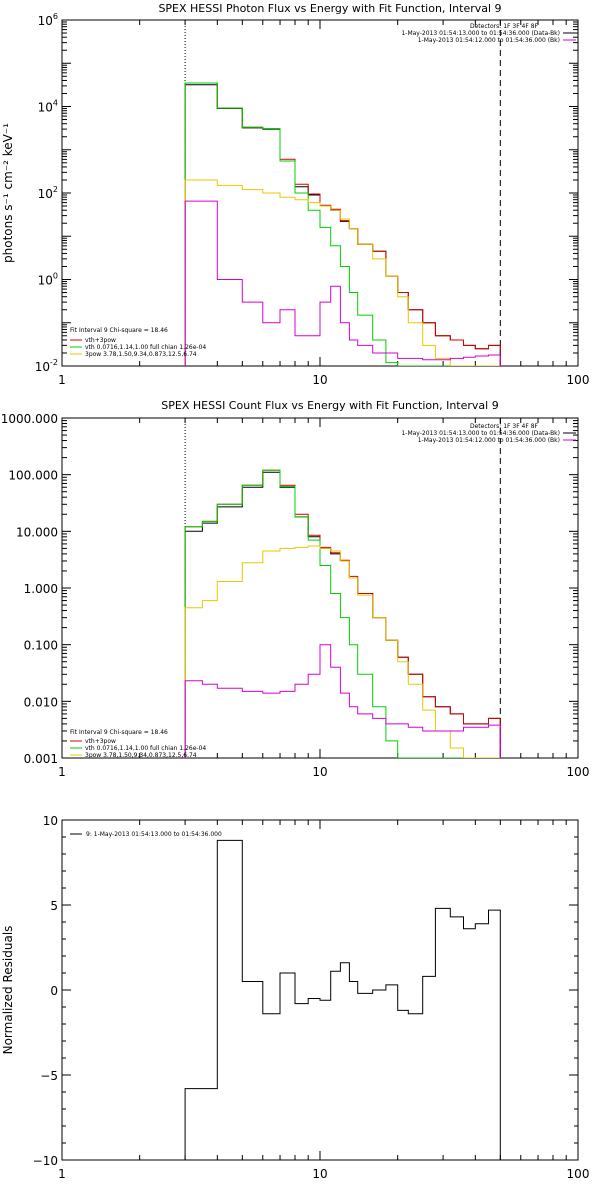 The image size is (600, 1200). I want to click on count-flux-legend-label-2: vth 0.0716,1.14,1.00 full chian 1.26e-04, so click(145, 748).